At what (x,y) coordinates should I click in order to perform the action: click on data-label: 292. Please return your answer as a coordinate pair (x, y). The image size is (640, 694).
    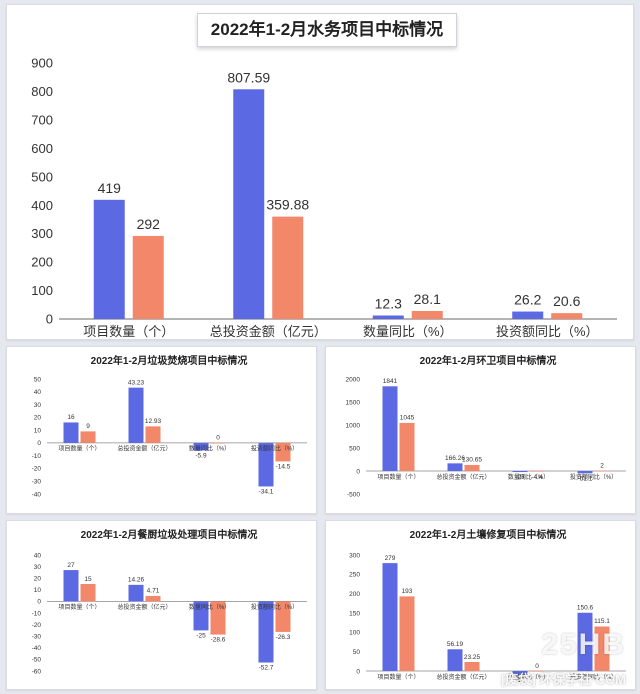
    Looking at the image, I should click on (149, 224).